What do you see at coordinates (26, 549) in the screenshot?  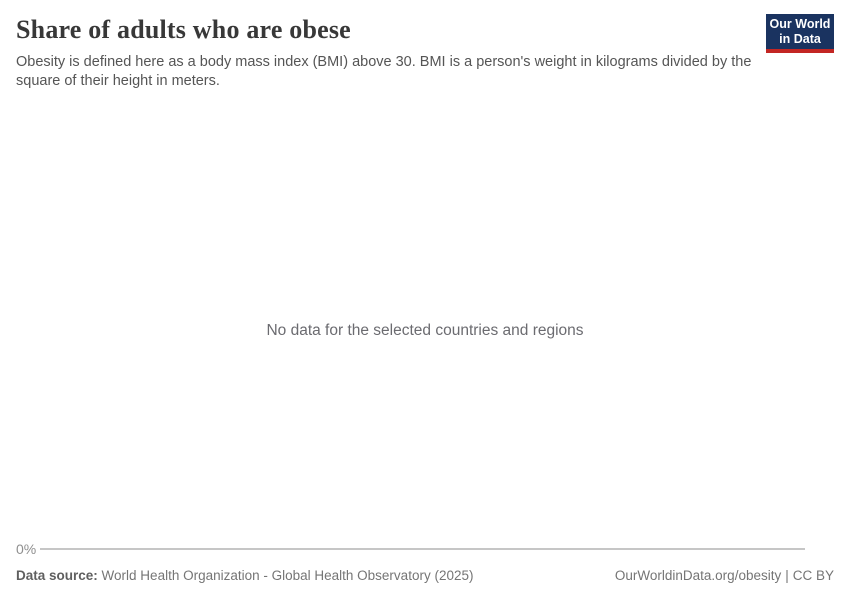 I see `y-axis-zero-tick-label: 0%` at bounding box center [26, 549].